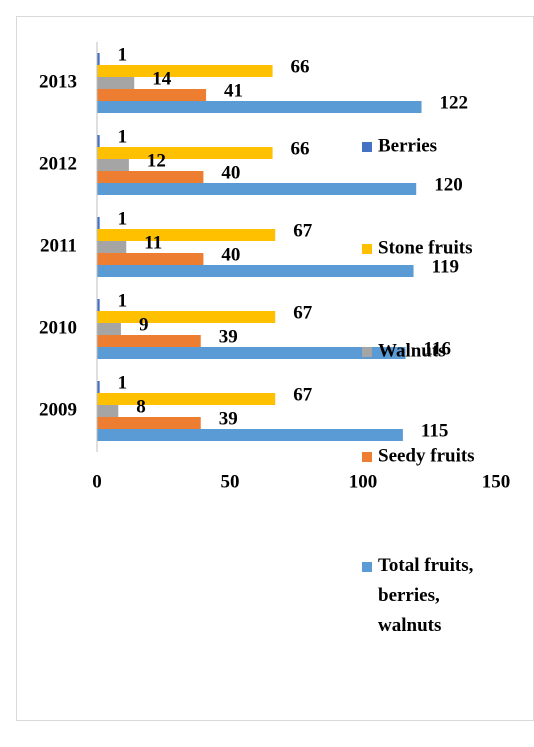  Describe the element at coordinates (58, 409) in the screenshot. I see `y-tick-label: 2009` at that location.